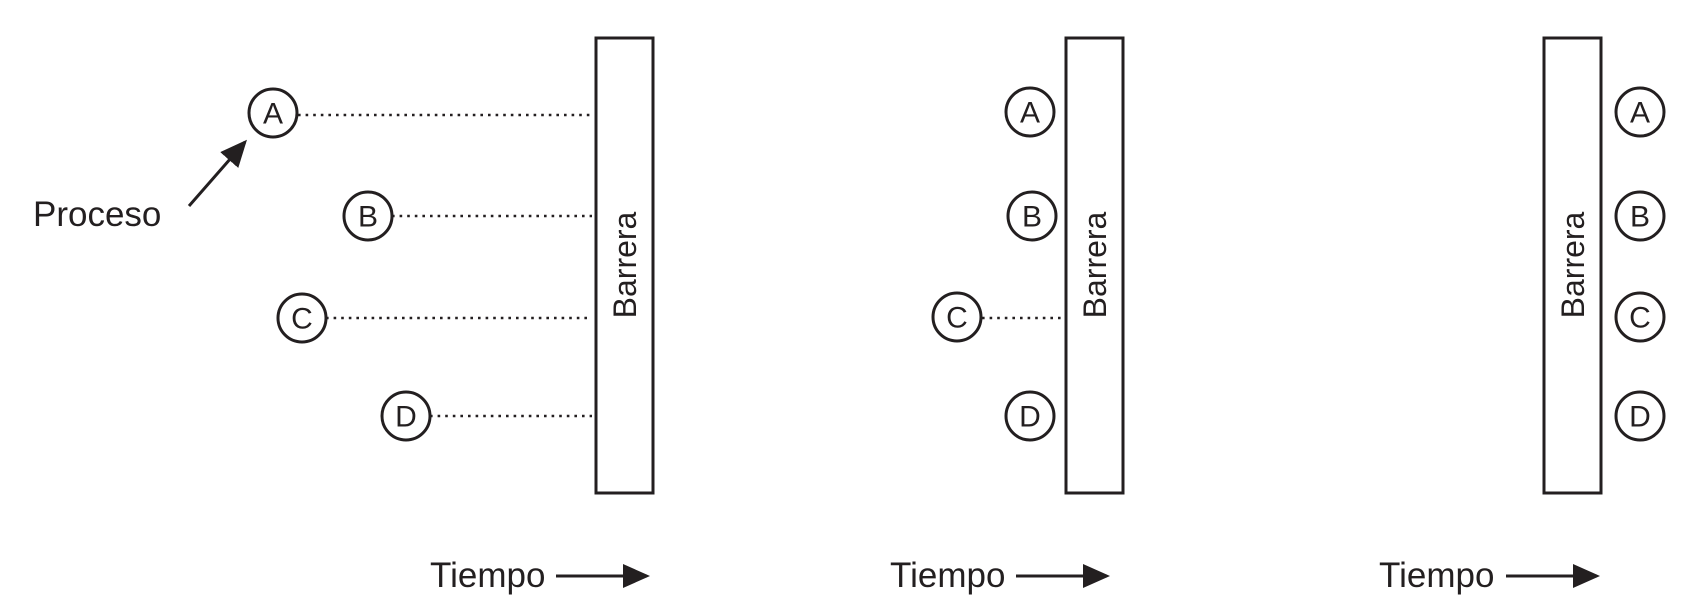  What do you see at coordinates (1007, 315) in the screenshot?
I see `panel-2: Barrera A B C D Tiempo` at bounding box center [1007, 315].